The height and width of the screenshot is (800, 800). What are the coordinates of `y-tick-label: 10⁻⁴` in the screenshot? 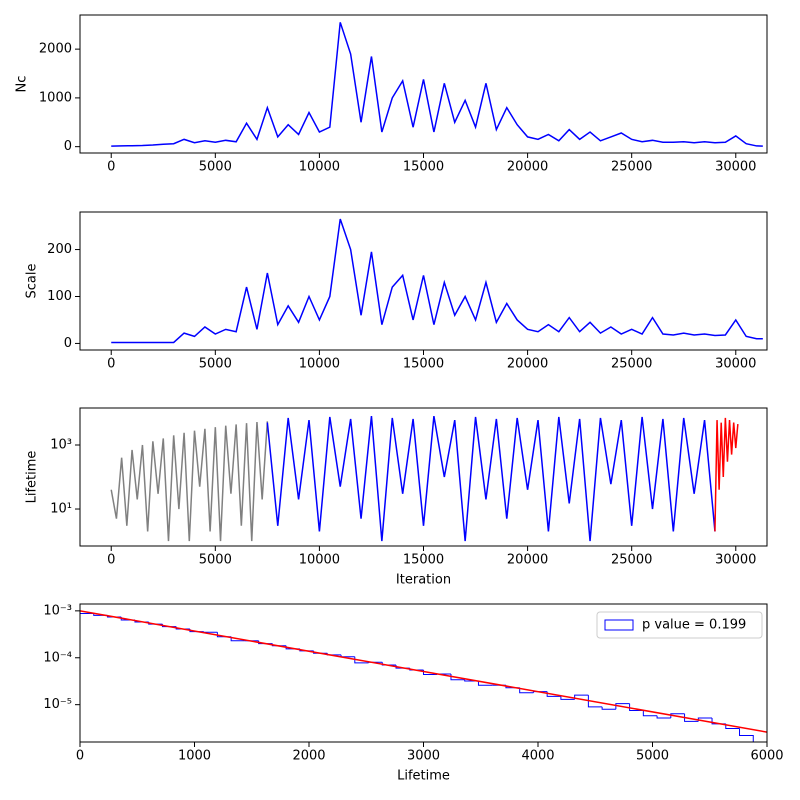 It's located at (57, 657).